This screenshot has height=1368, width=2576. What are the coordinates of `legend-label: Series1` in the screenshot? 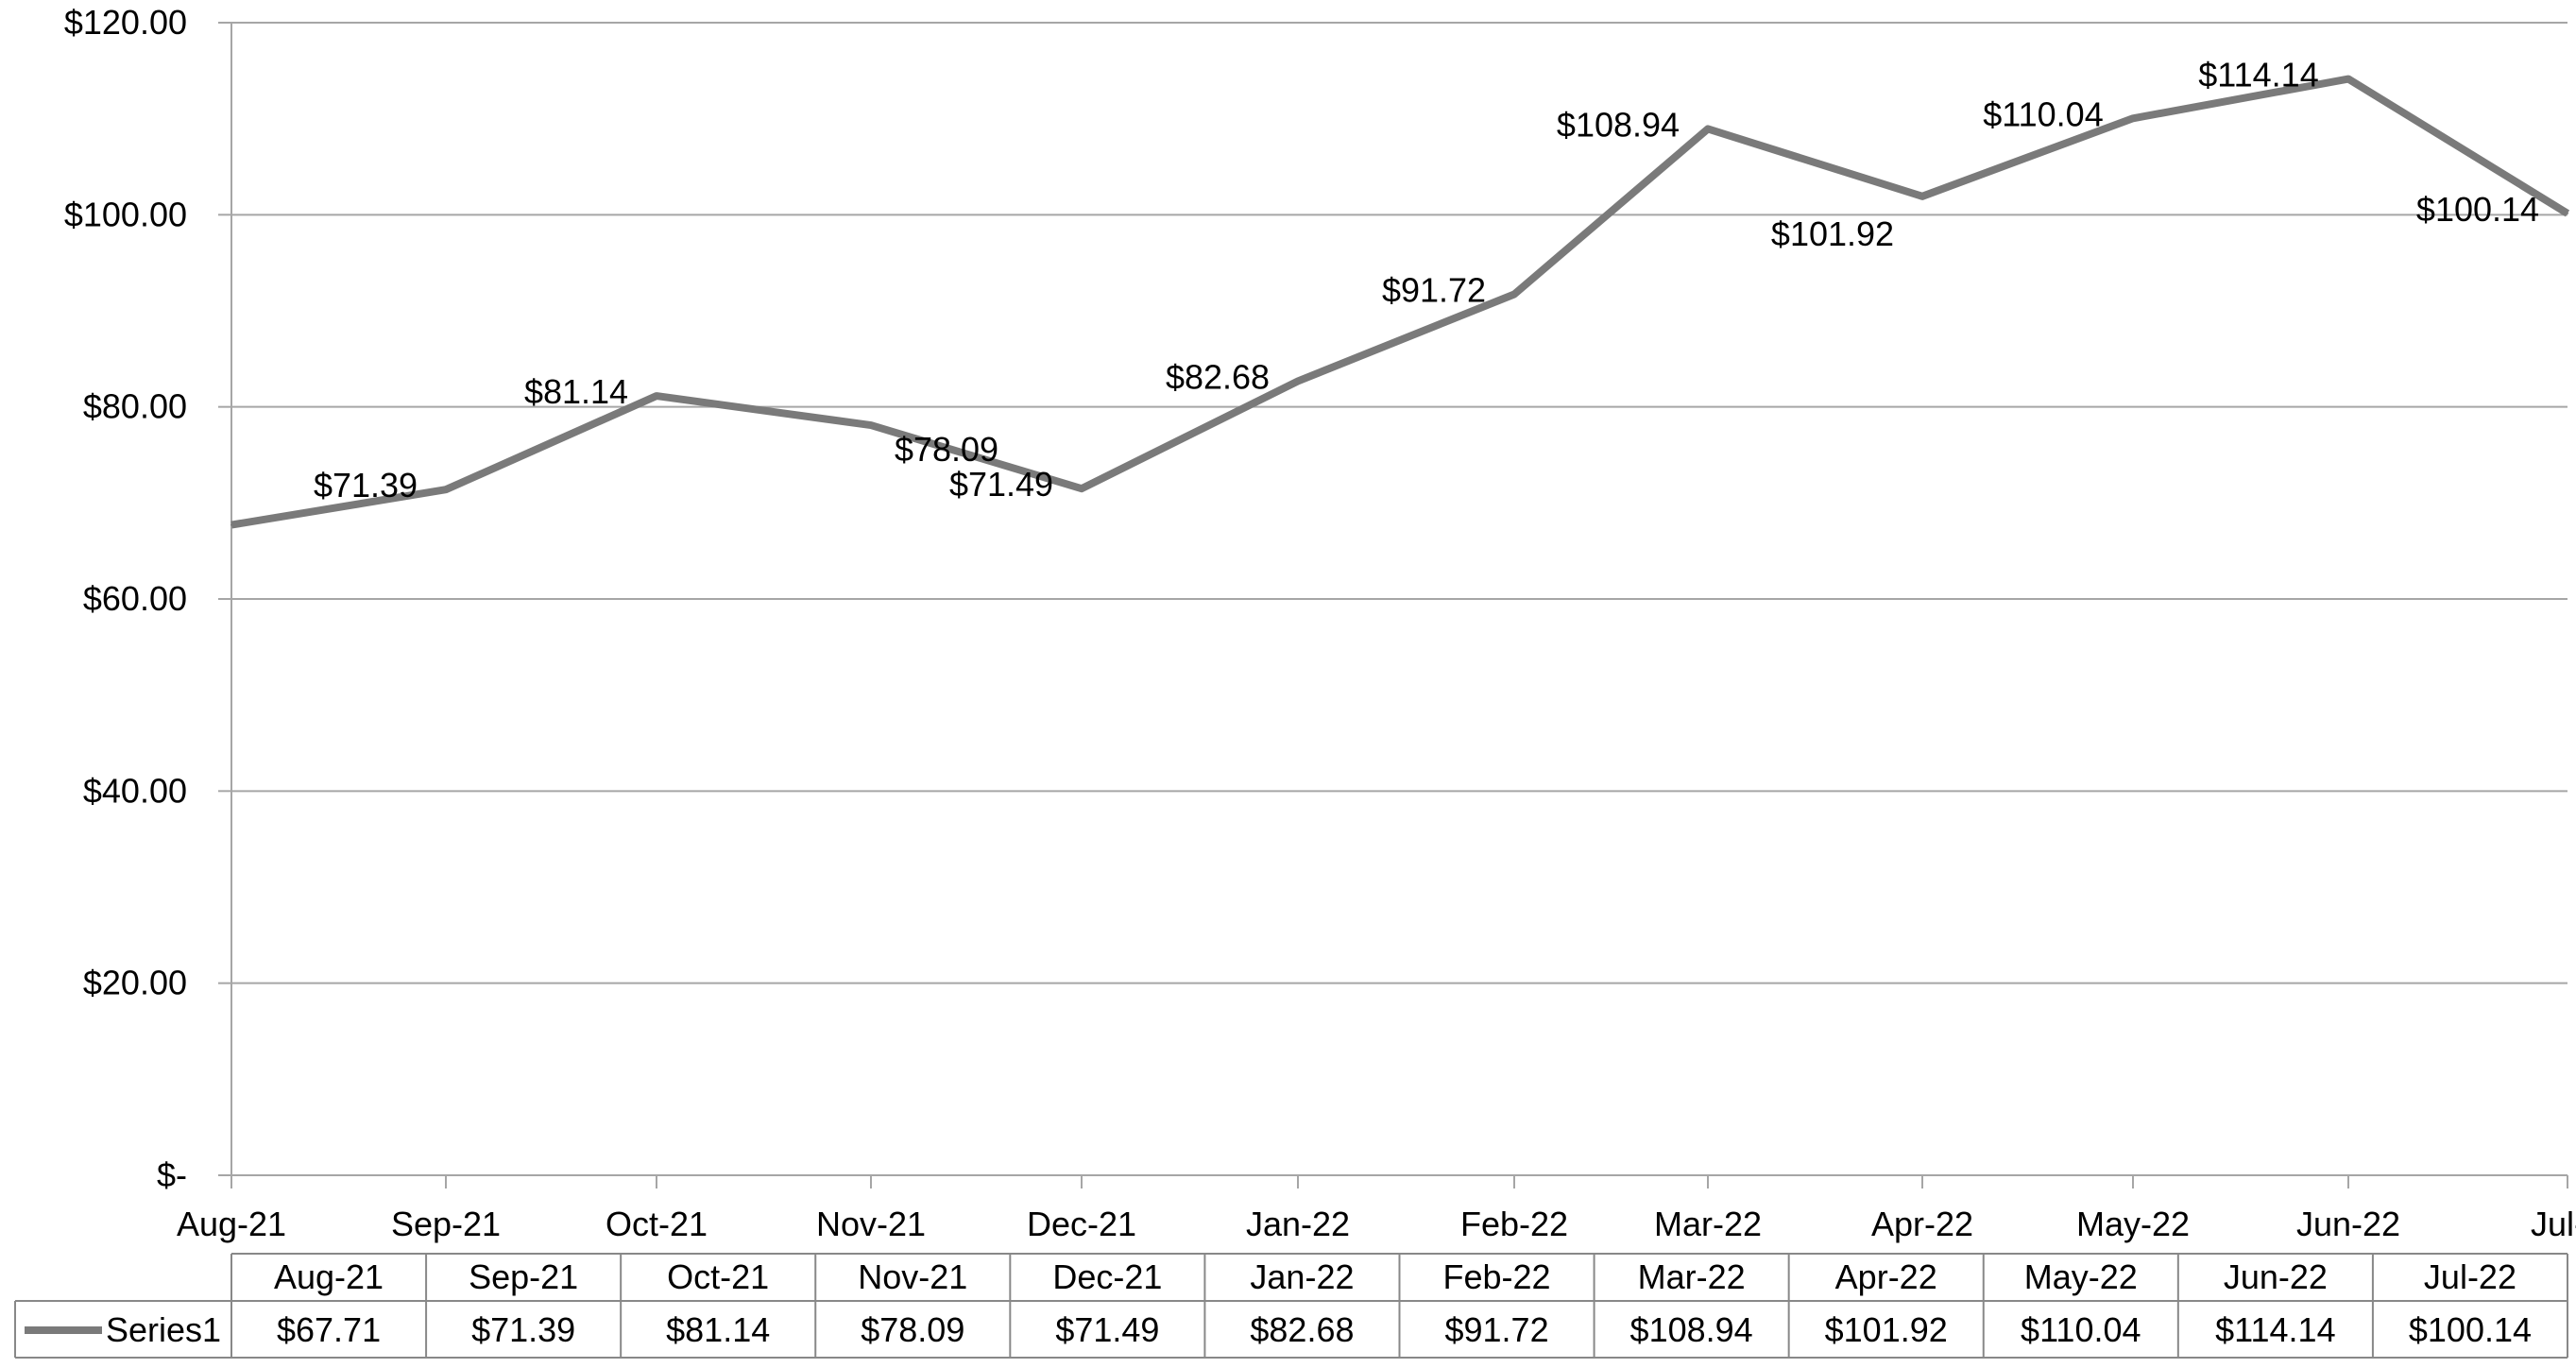 It's located at (164, 1330).